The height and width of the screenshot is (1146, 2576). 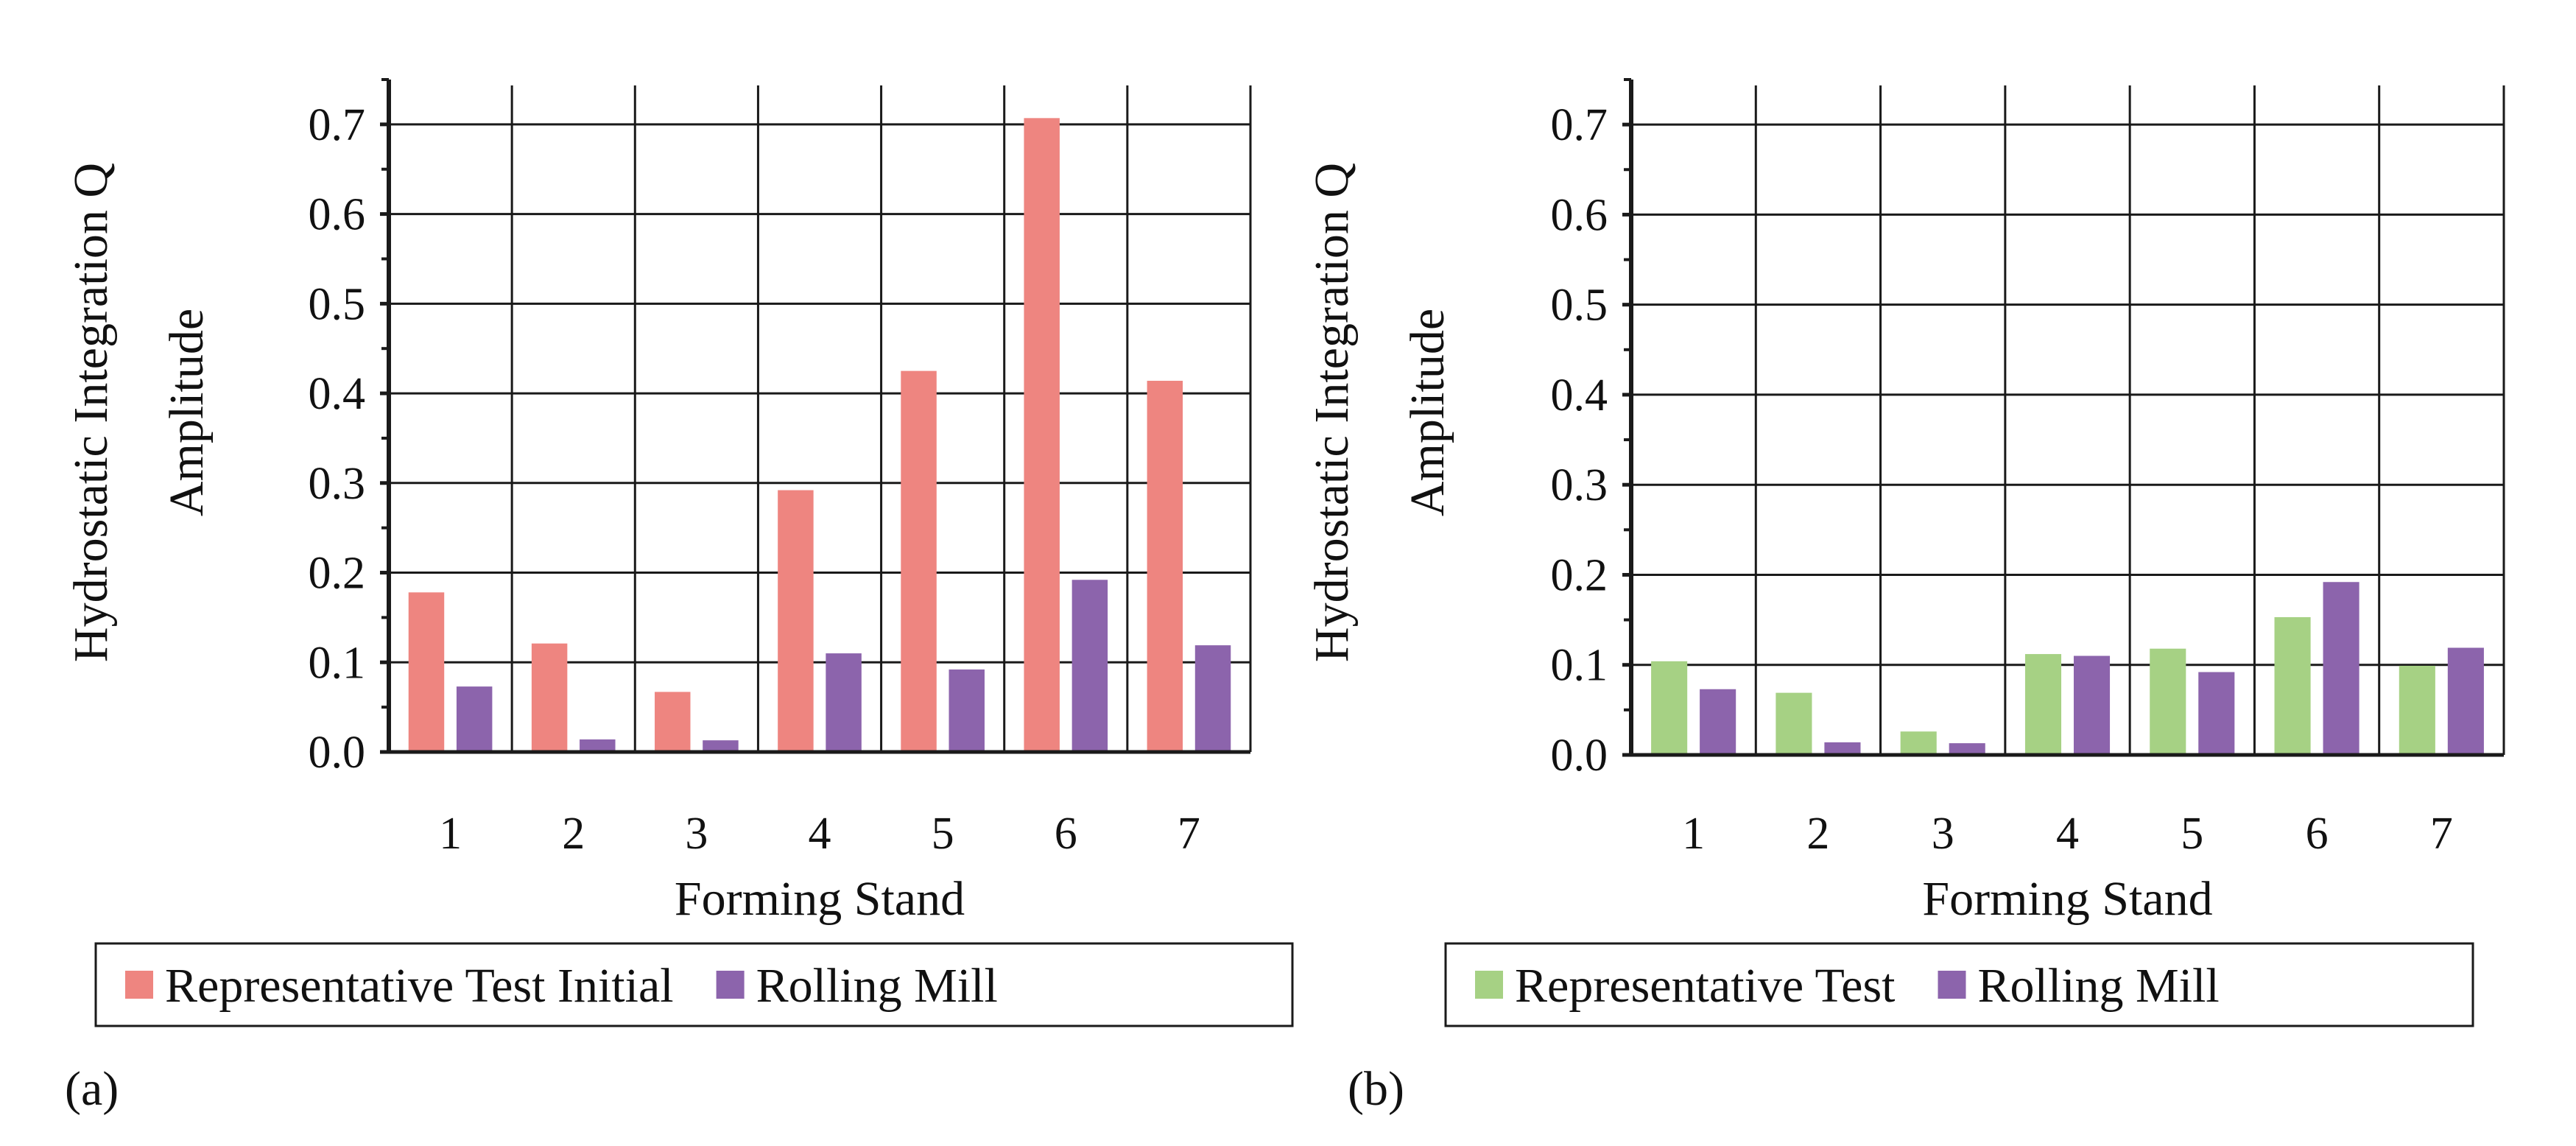 What do you see at coordinates (92, 1089) in the screenshot?
I see `panel-label: (a)` at bounding box center [92, 1089].